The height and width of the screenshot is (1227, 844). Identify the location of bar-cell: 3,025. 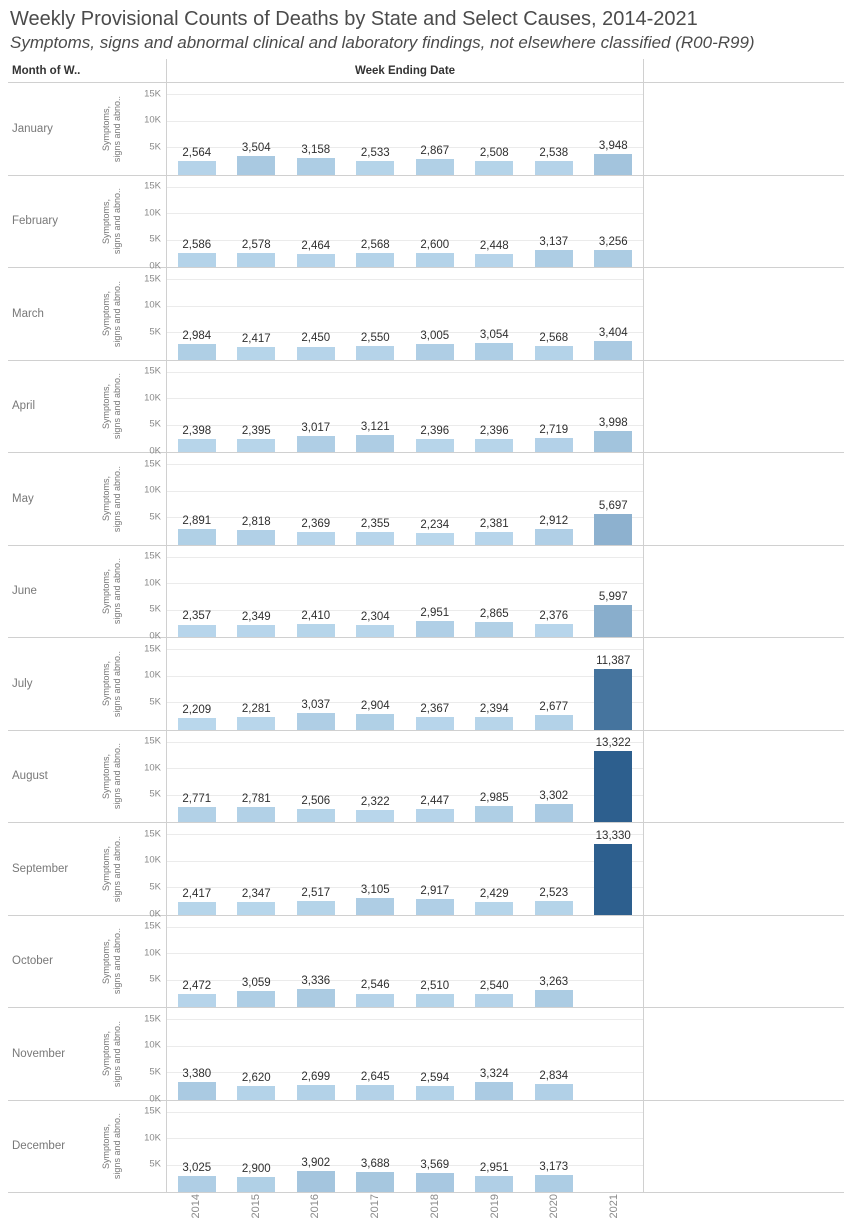
(197, 1146).